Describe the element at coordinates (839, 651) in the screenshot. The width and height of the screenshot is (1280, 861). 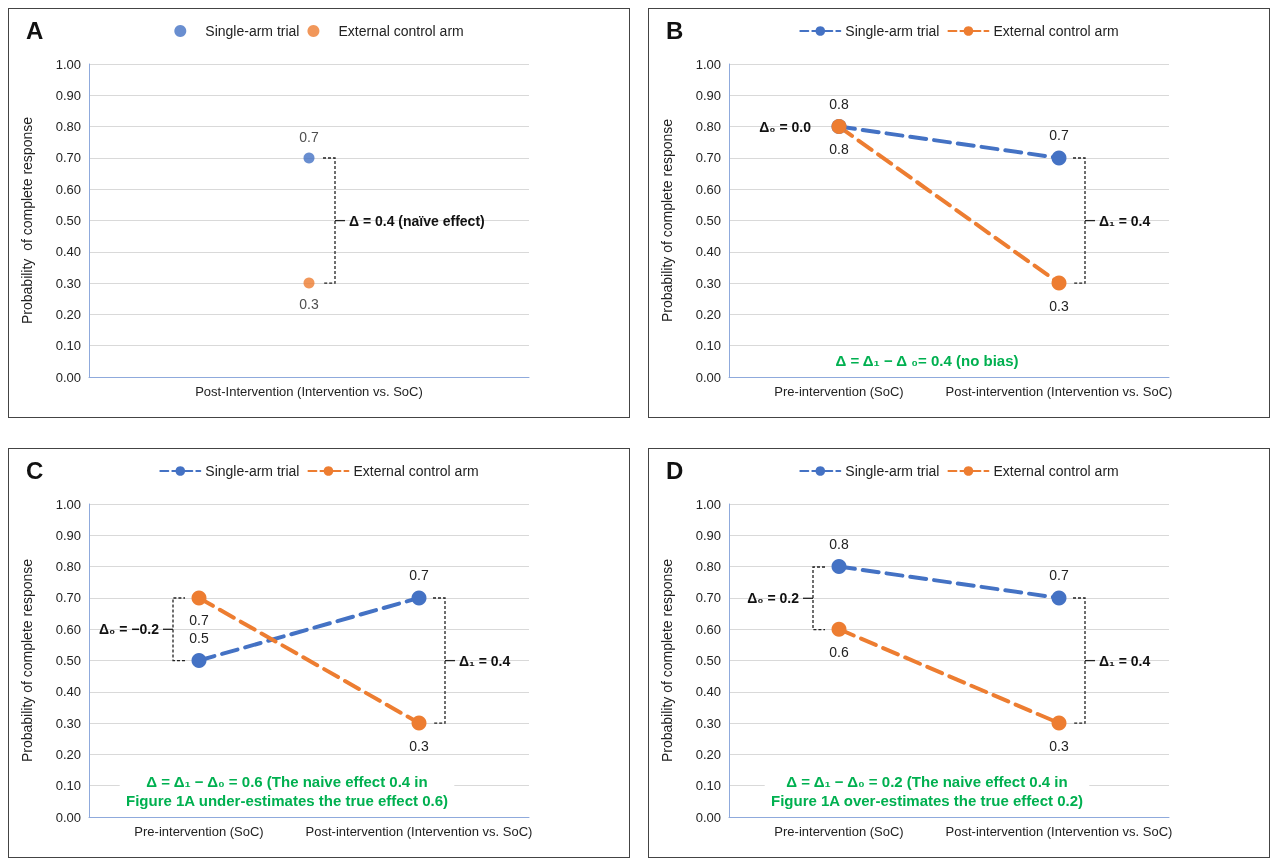
I see `data-label: 0.6` at that location.